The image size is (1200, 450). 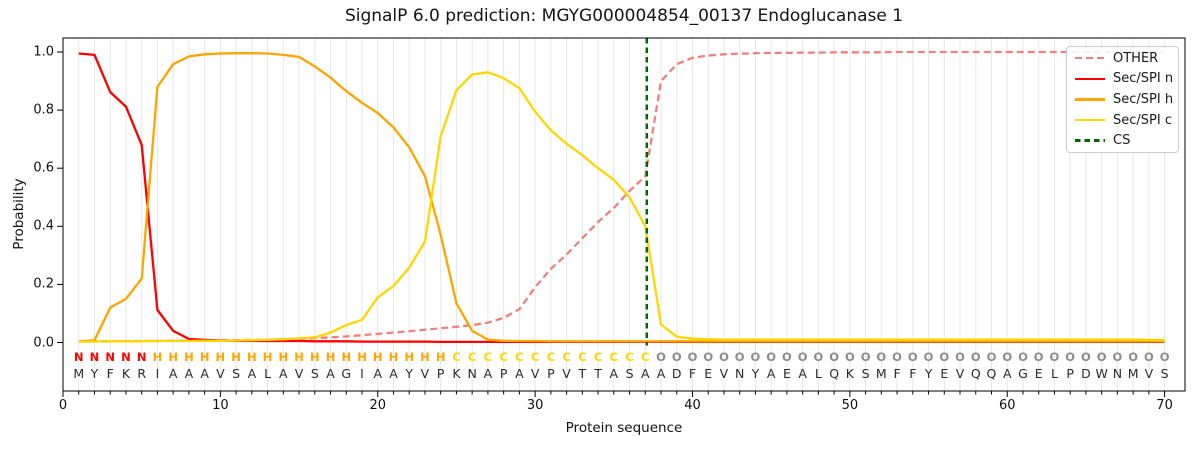 I want to click on legend: OTHER Sec/SPI n Sec/SPI h Sec/SPI c CS, so click(x=1122, y=99).